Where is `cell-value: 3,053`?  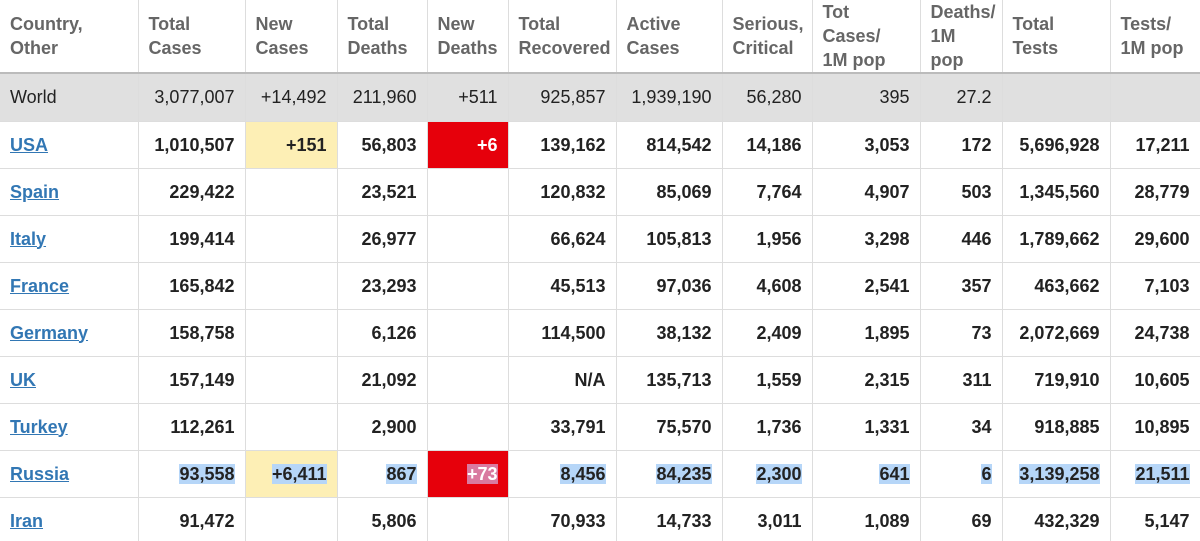 cell-value: 3,053 is located at coordinates (887, 144).